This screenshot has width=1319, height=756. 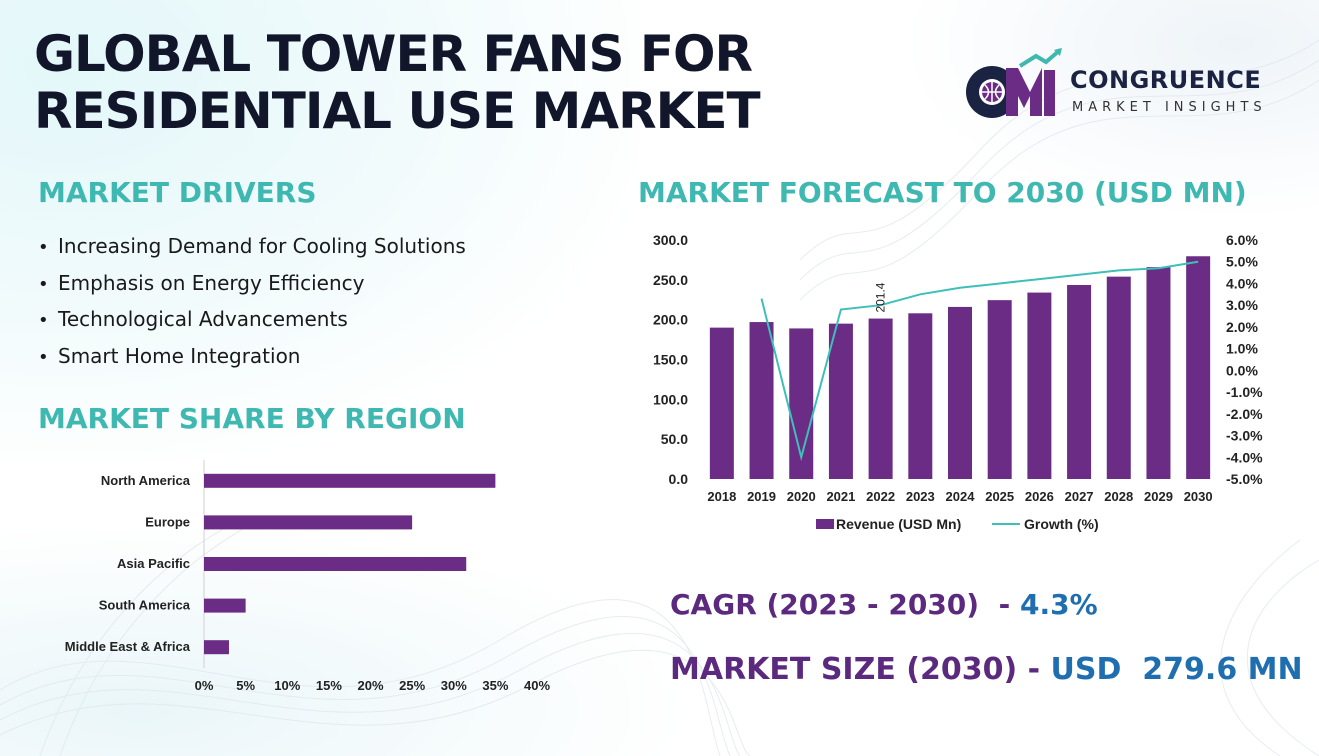 What do you see at coordinates (203, 319) in the screenshot?
I see `driver-item-label: Technological Advancements` at bounding box center [203, 319].